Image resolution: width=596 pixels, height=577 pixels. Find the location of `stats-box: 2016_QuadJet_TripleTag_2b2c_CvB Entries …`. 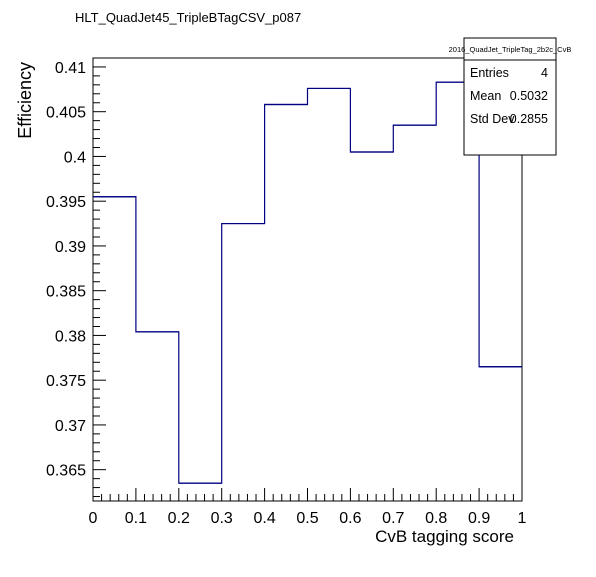

stats-box: 2016_QuadJet_TripleTag_2b2c_CvB Entries … is located at coordinates (510, 96).